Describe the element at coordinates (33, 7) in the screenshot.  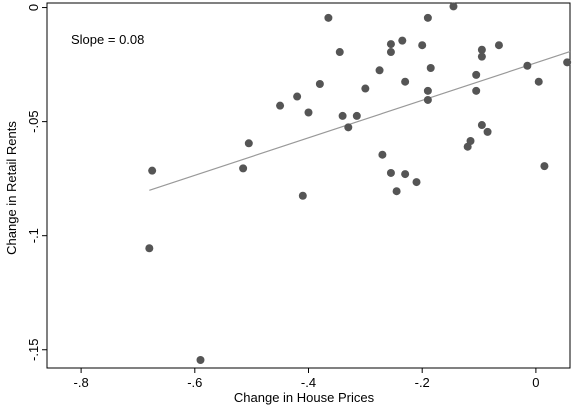
I see `y-tick-label: 0` at that location.